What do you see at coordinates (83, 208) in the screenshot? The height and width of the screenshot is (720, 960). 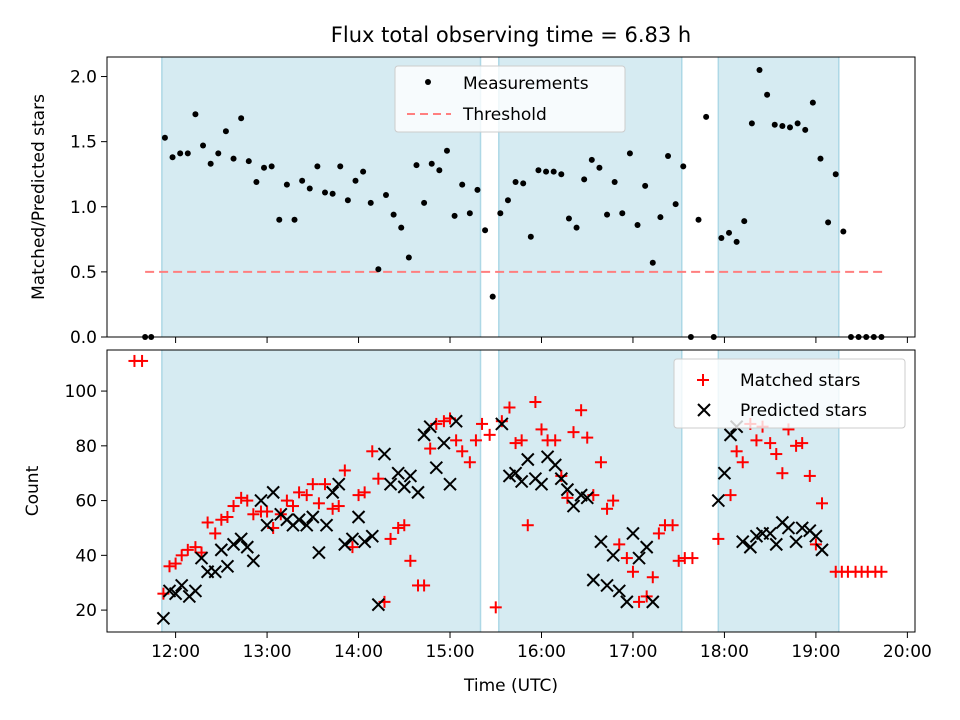 I see `y-tick-label: 1.0` at bounding box center [83, 208].